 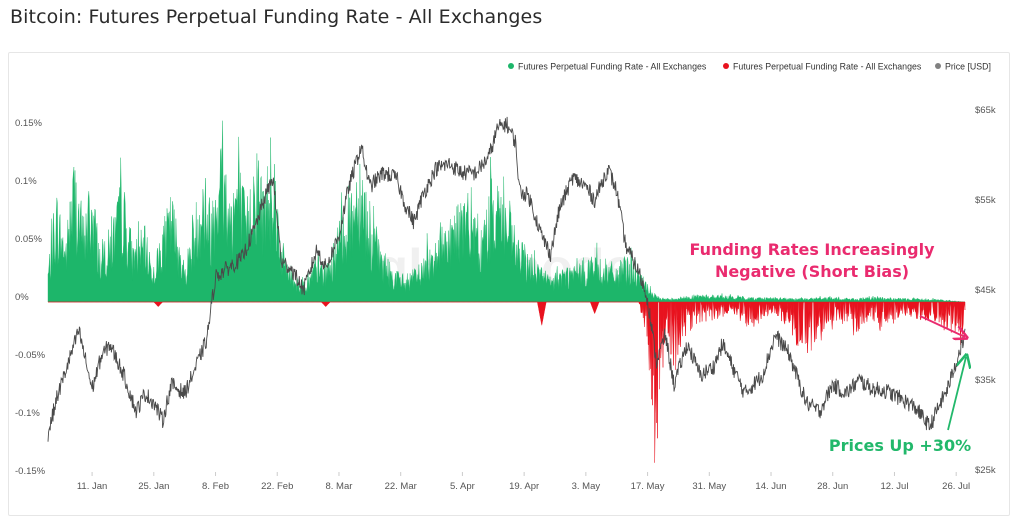 What do you see at coordinates (770, 486) in the screenshot?
I see `x-tick-label: 14. Jun` at bounding box center [770, 486].